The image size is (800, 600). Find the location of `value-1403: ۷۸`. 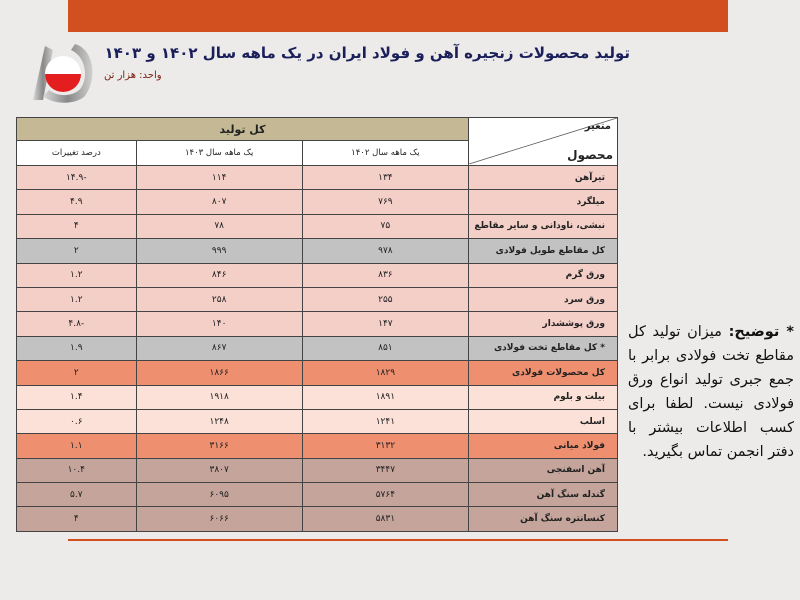

value-1403: ۷۸ is located at coordinates (219, 226).